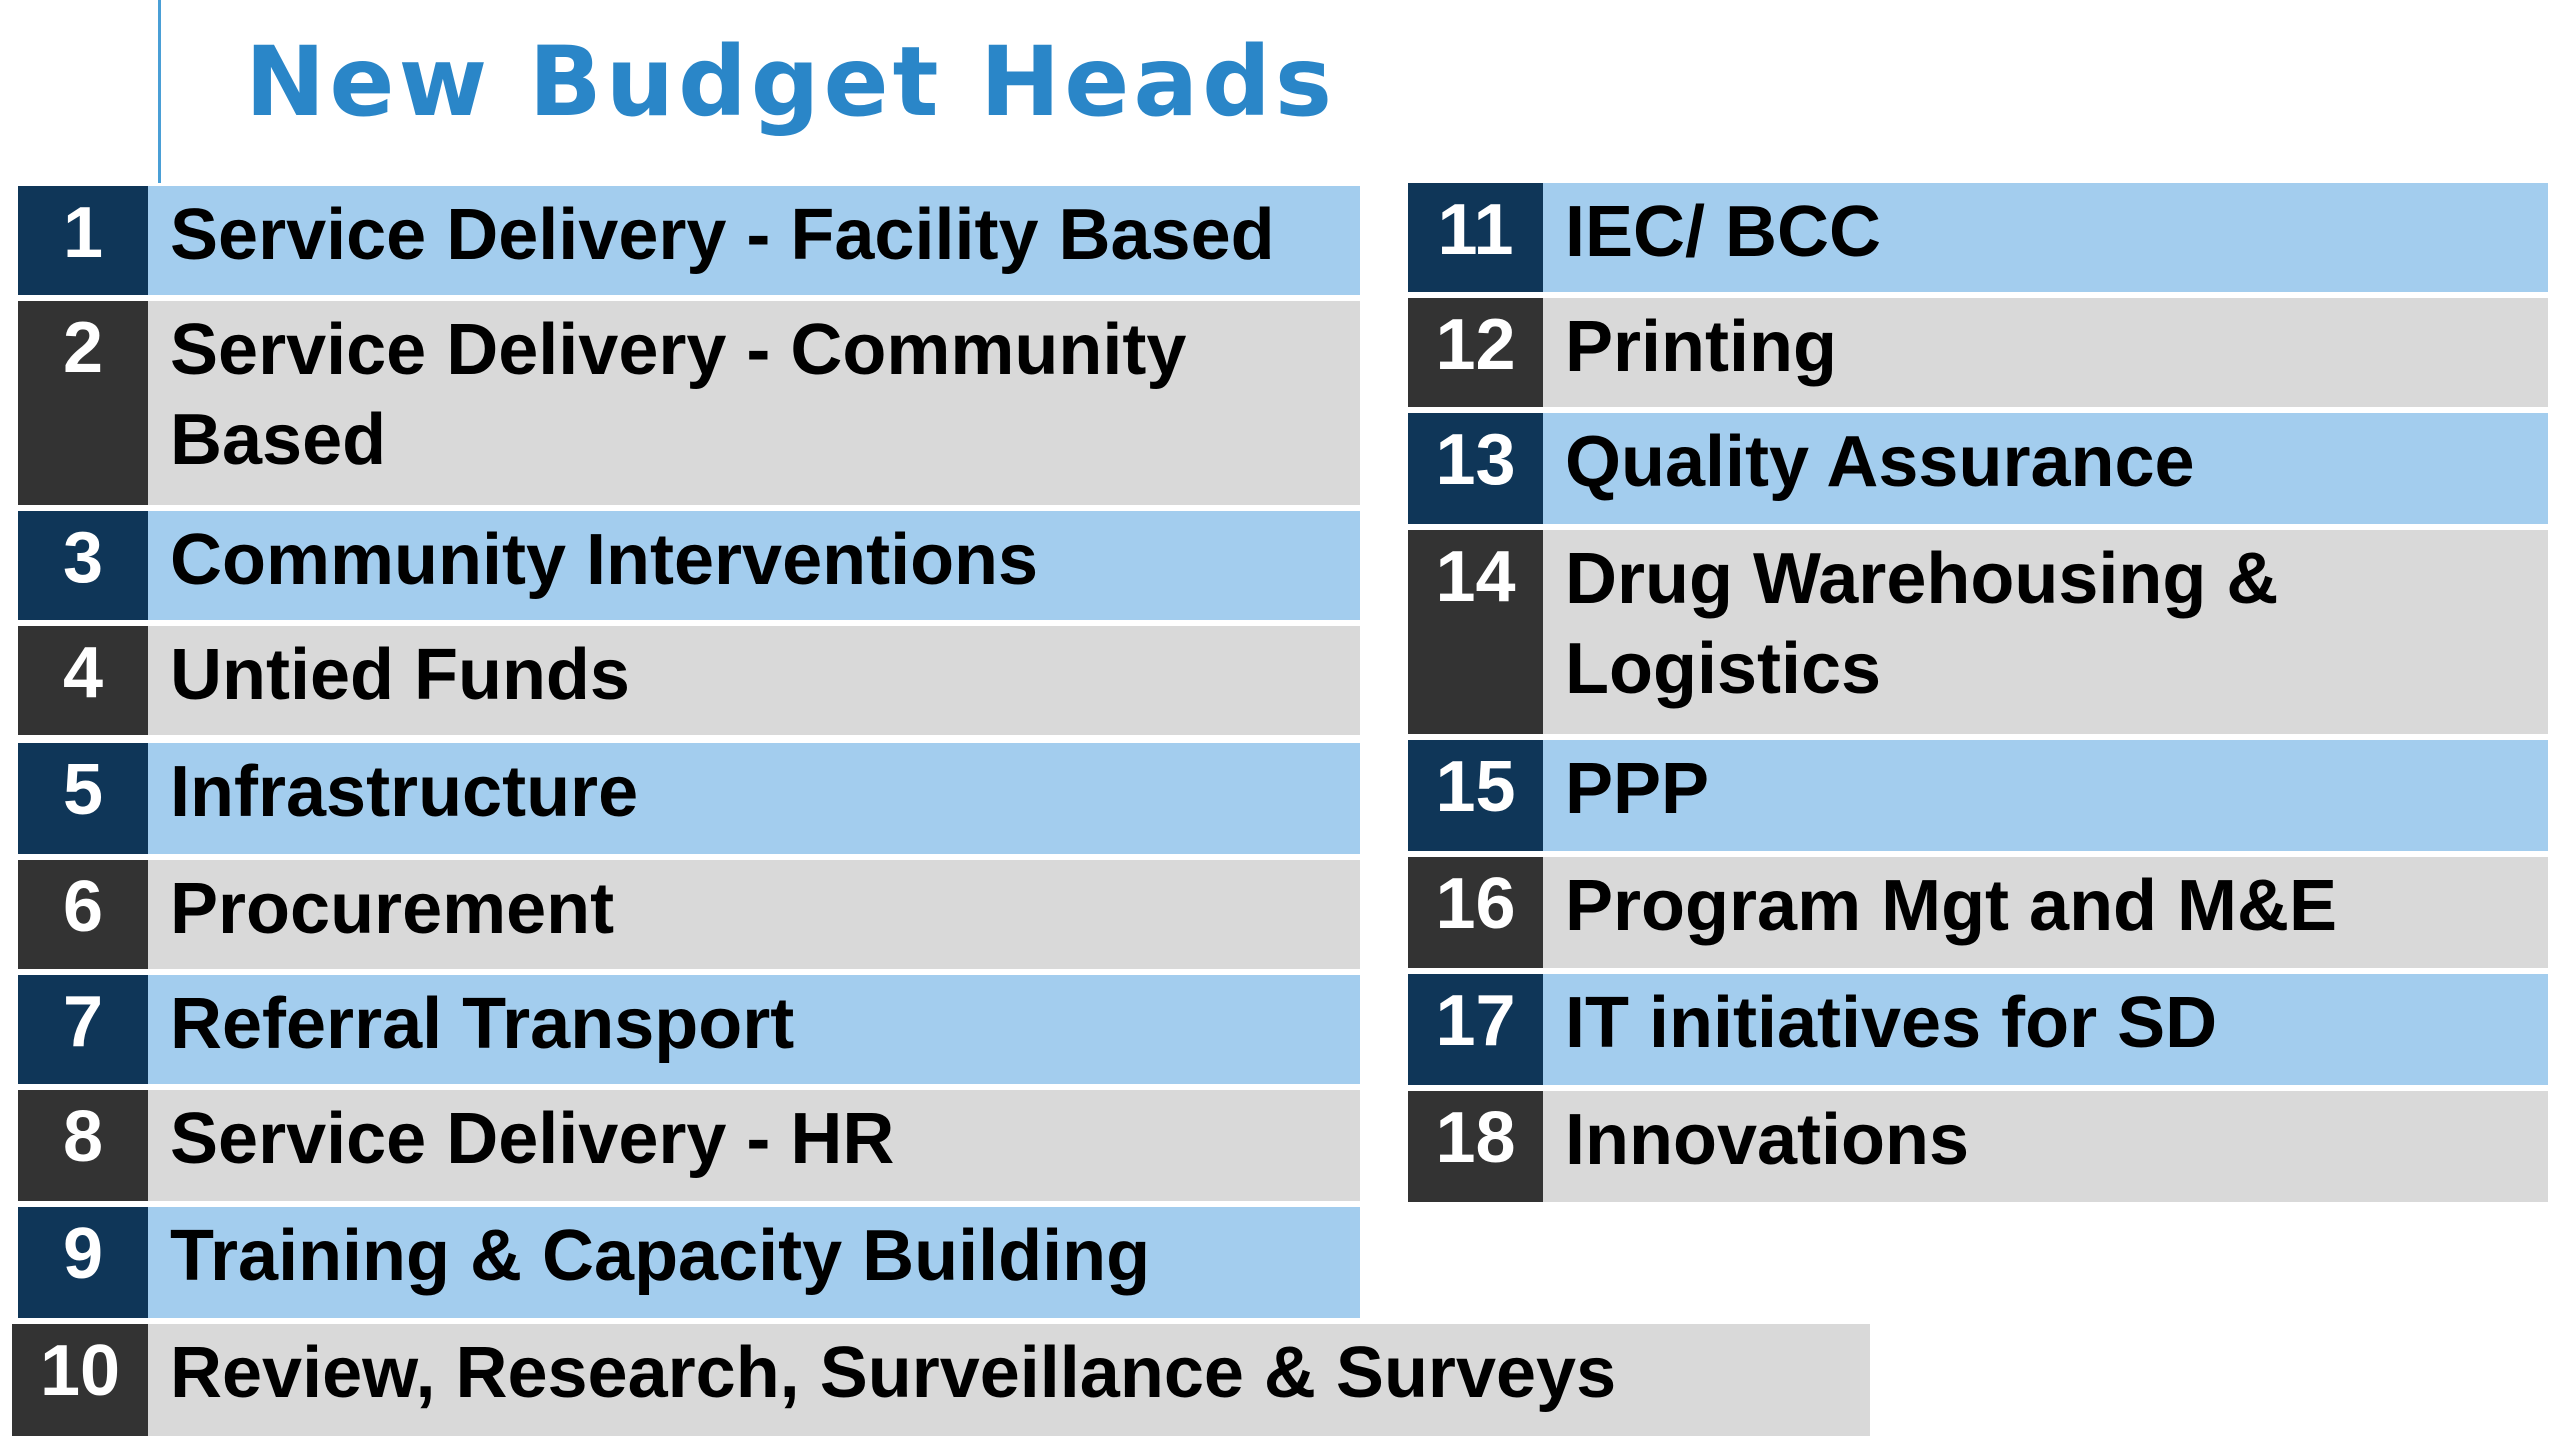 The image size is (2560, 1440). I want to click on budget-head-1: 1 Service Delivery - Facility Based, so click(689, 240).